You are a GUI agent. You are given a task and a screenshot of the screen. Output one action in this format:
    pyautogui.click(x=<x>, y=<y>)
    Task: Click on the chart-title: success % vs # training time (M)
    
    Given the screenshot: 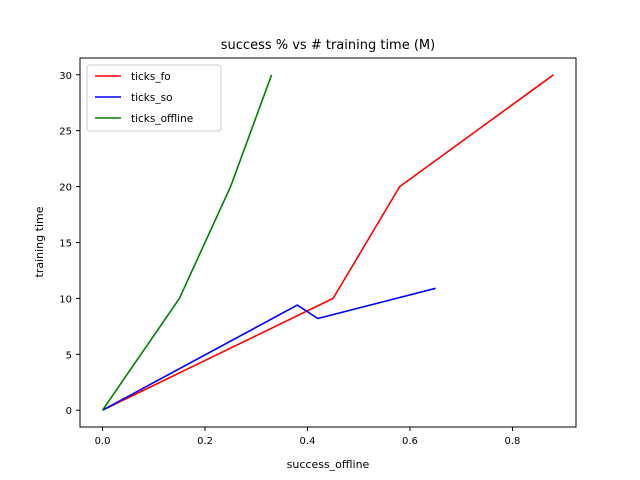 What is the action you would take?
    pyautogui.click(x=328, y=45)
    